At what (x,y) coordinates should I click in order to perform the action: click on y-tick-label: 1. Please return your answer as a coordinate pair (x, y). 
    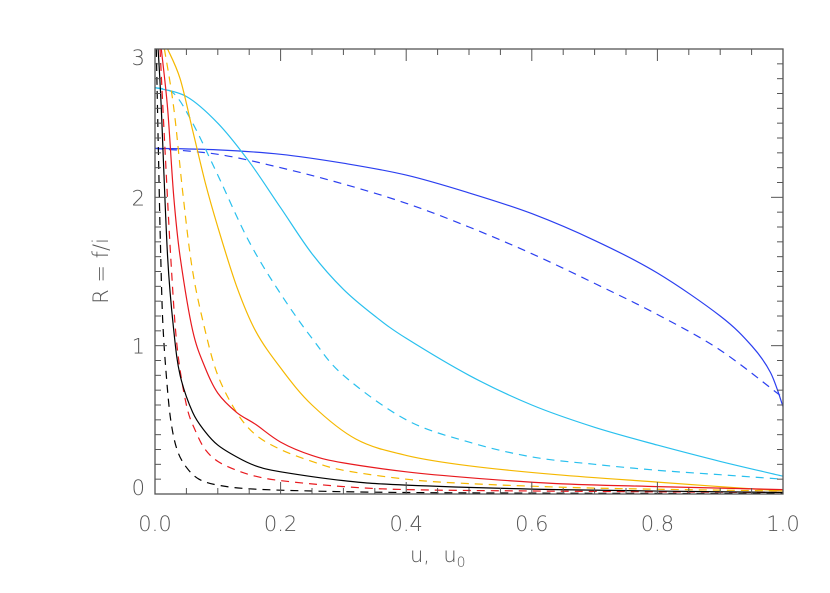
    Looking at the image, I should click on (138, 347).